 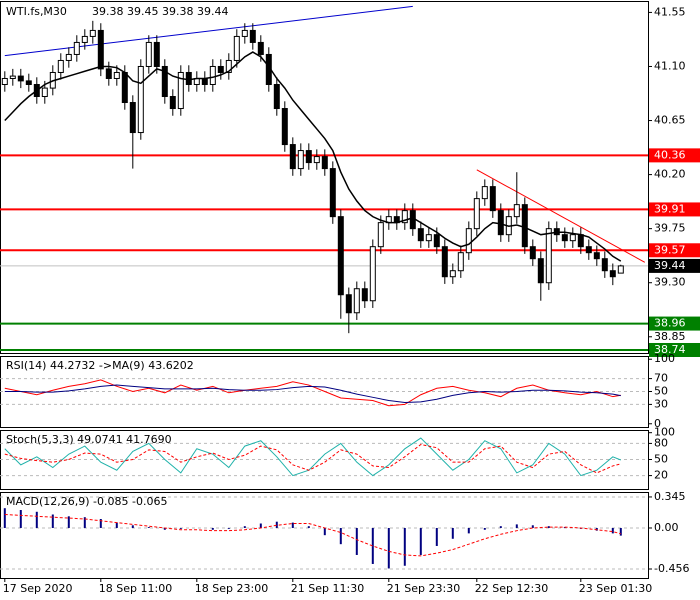 What do you see at coordinates (670, 496) in the screenshot?
I see `y-tick-label: 0.345` at bounding box center [670, 496].